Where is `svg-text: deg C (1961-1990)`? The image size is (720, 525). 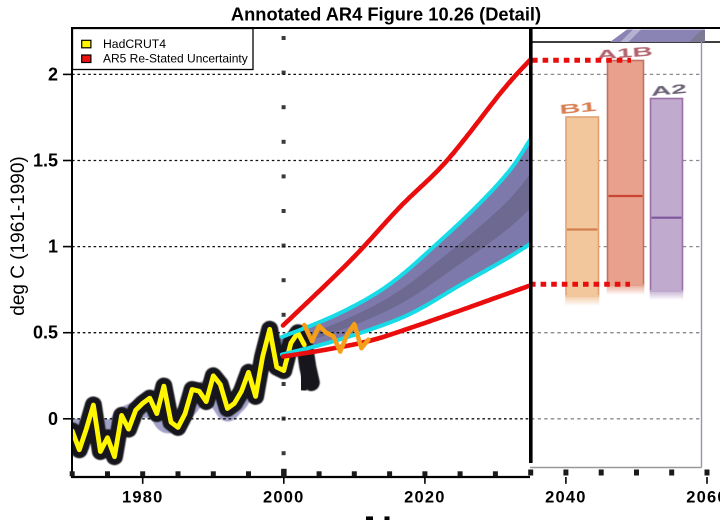
svg-text: deg C (1961-1990) is located at coordinates (18, 236).